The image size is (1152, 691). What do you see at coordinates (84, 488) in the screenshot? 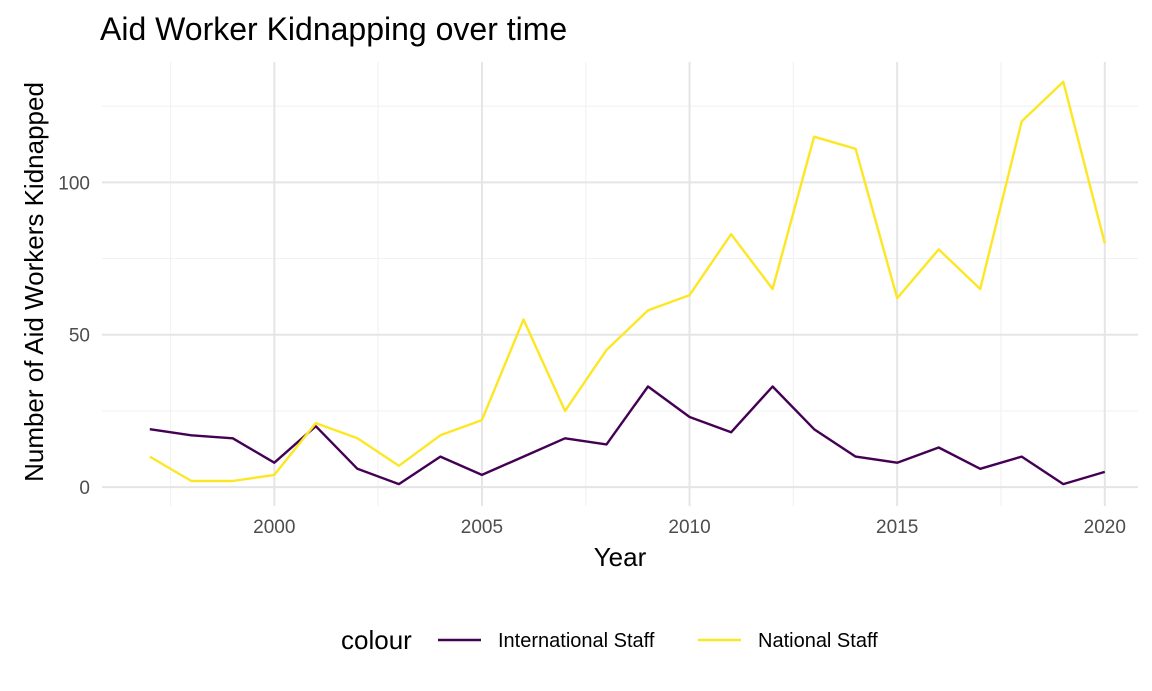
I see `y-tick-label: 0` at bounding box center [84, 488].